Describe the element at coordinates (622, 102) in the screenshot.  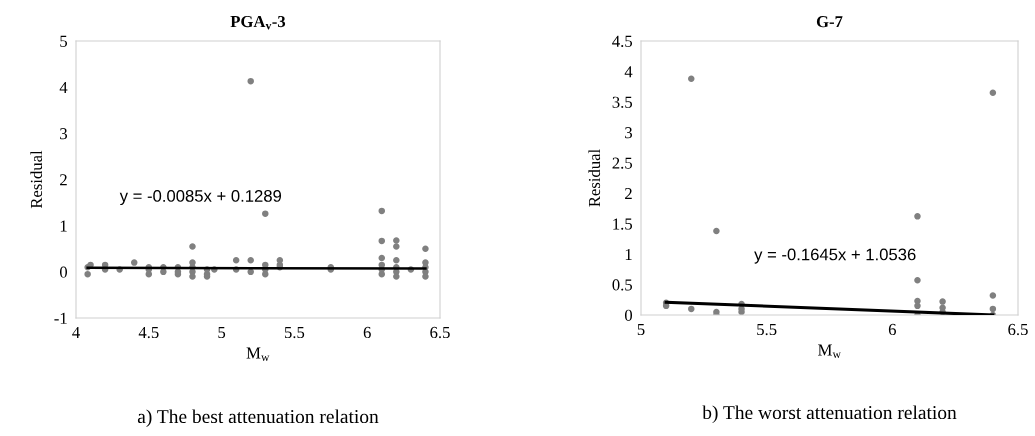
I see `y-tick-label: 3.5` at that location.